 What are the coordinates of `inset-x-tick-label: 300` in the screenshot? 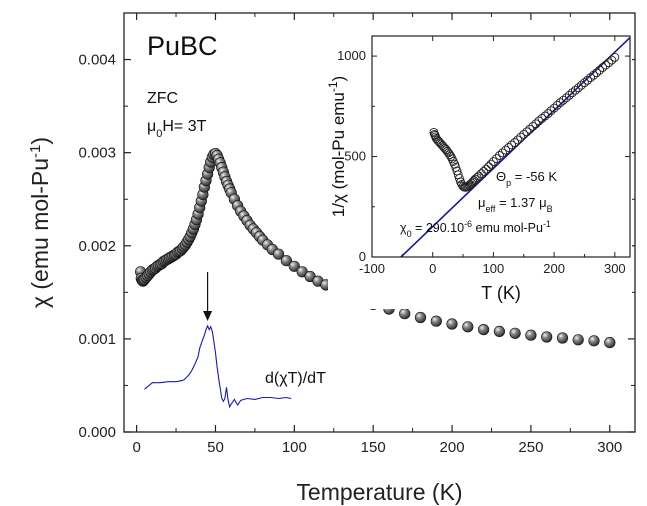 It's located at (615, 268).